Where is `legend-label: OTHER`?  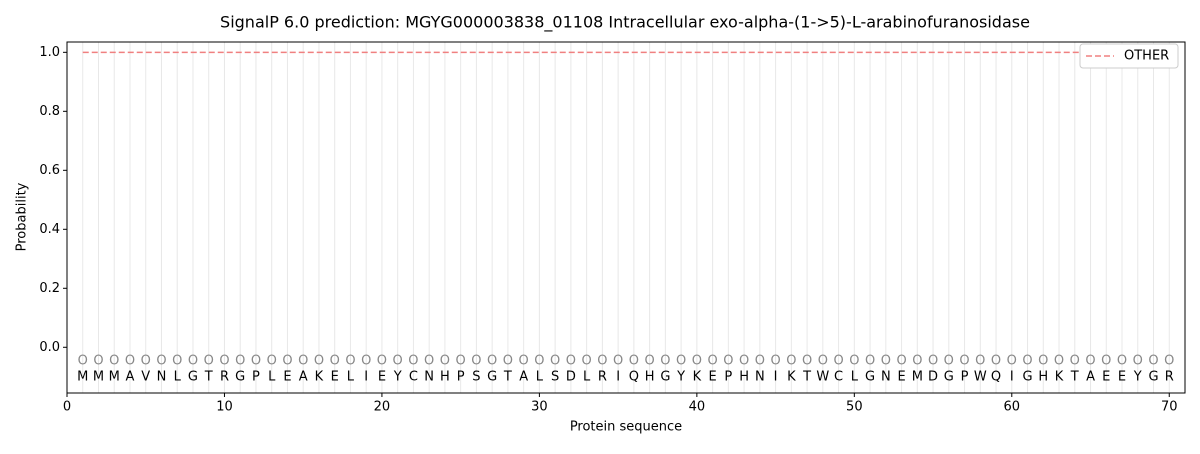
legend-label: OTHER is located at coordinates (1146, 56).